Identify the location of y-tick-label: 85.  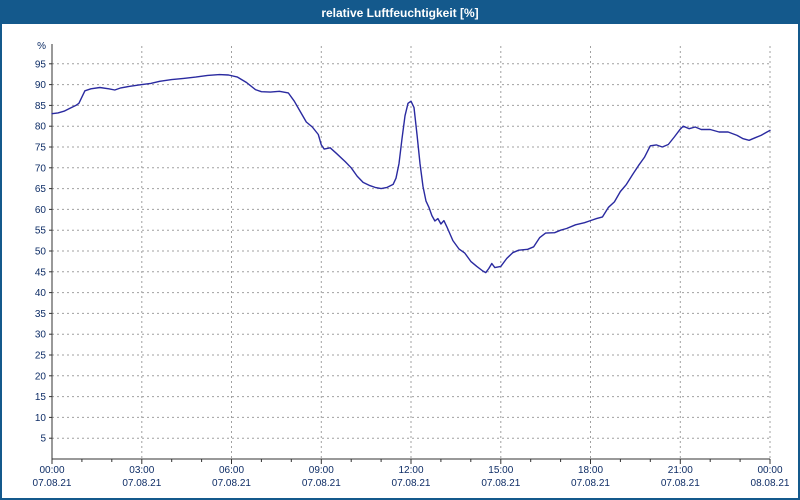
(41, 106).